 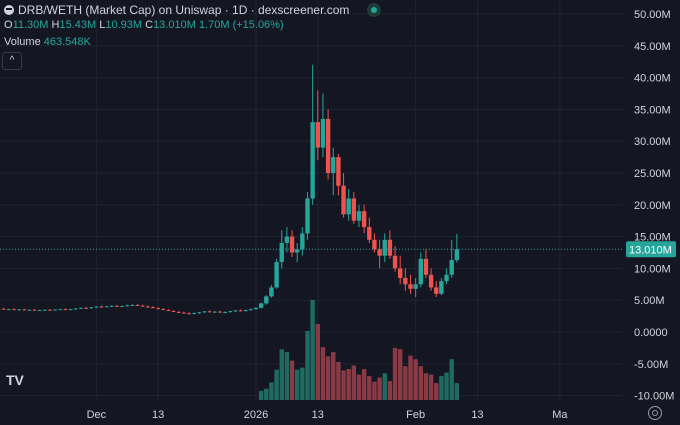 What do you see at coordinates (241, 25) in the screenshot?
I see `price-change: 1.70M (+15.06%)` at bounding box center [241, 25].